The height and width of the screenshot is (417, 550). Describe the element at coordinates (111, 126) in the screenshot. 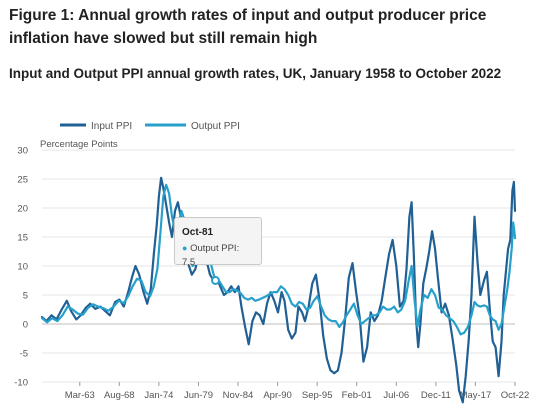

I see `legend-entry-input-ppi: Input PPI` at that location.